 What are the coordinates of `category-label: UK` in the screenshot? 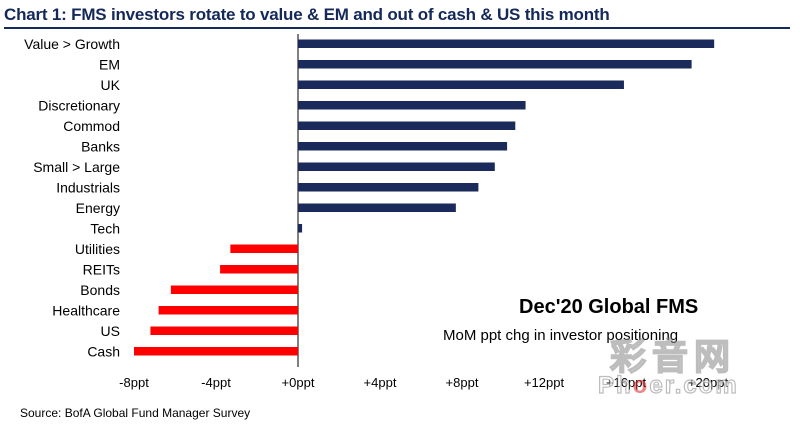 It's located at (111, 85).